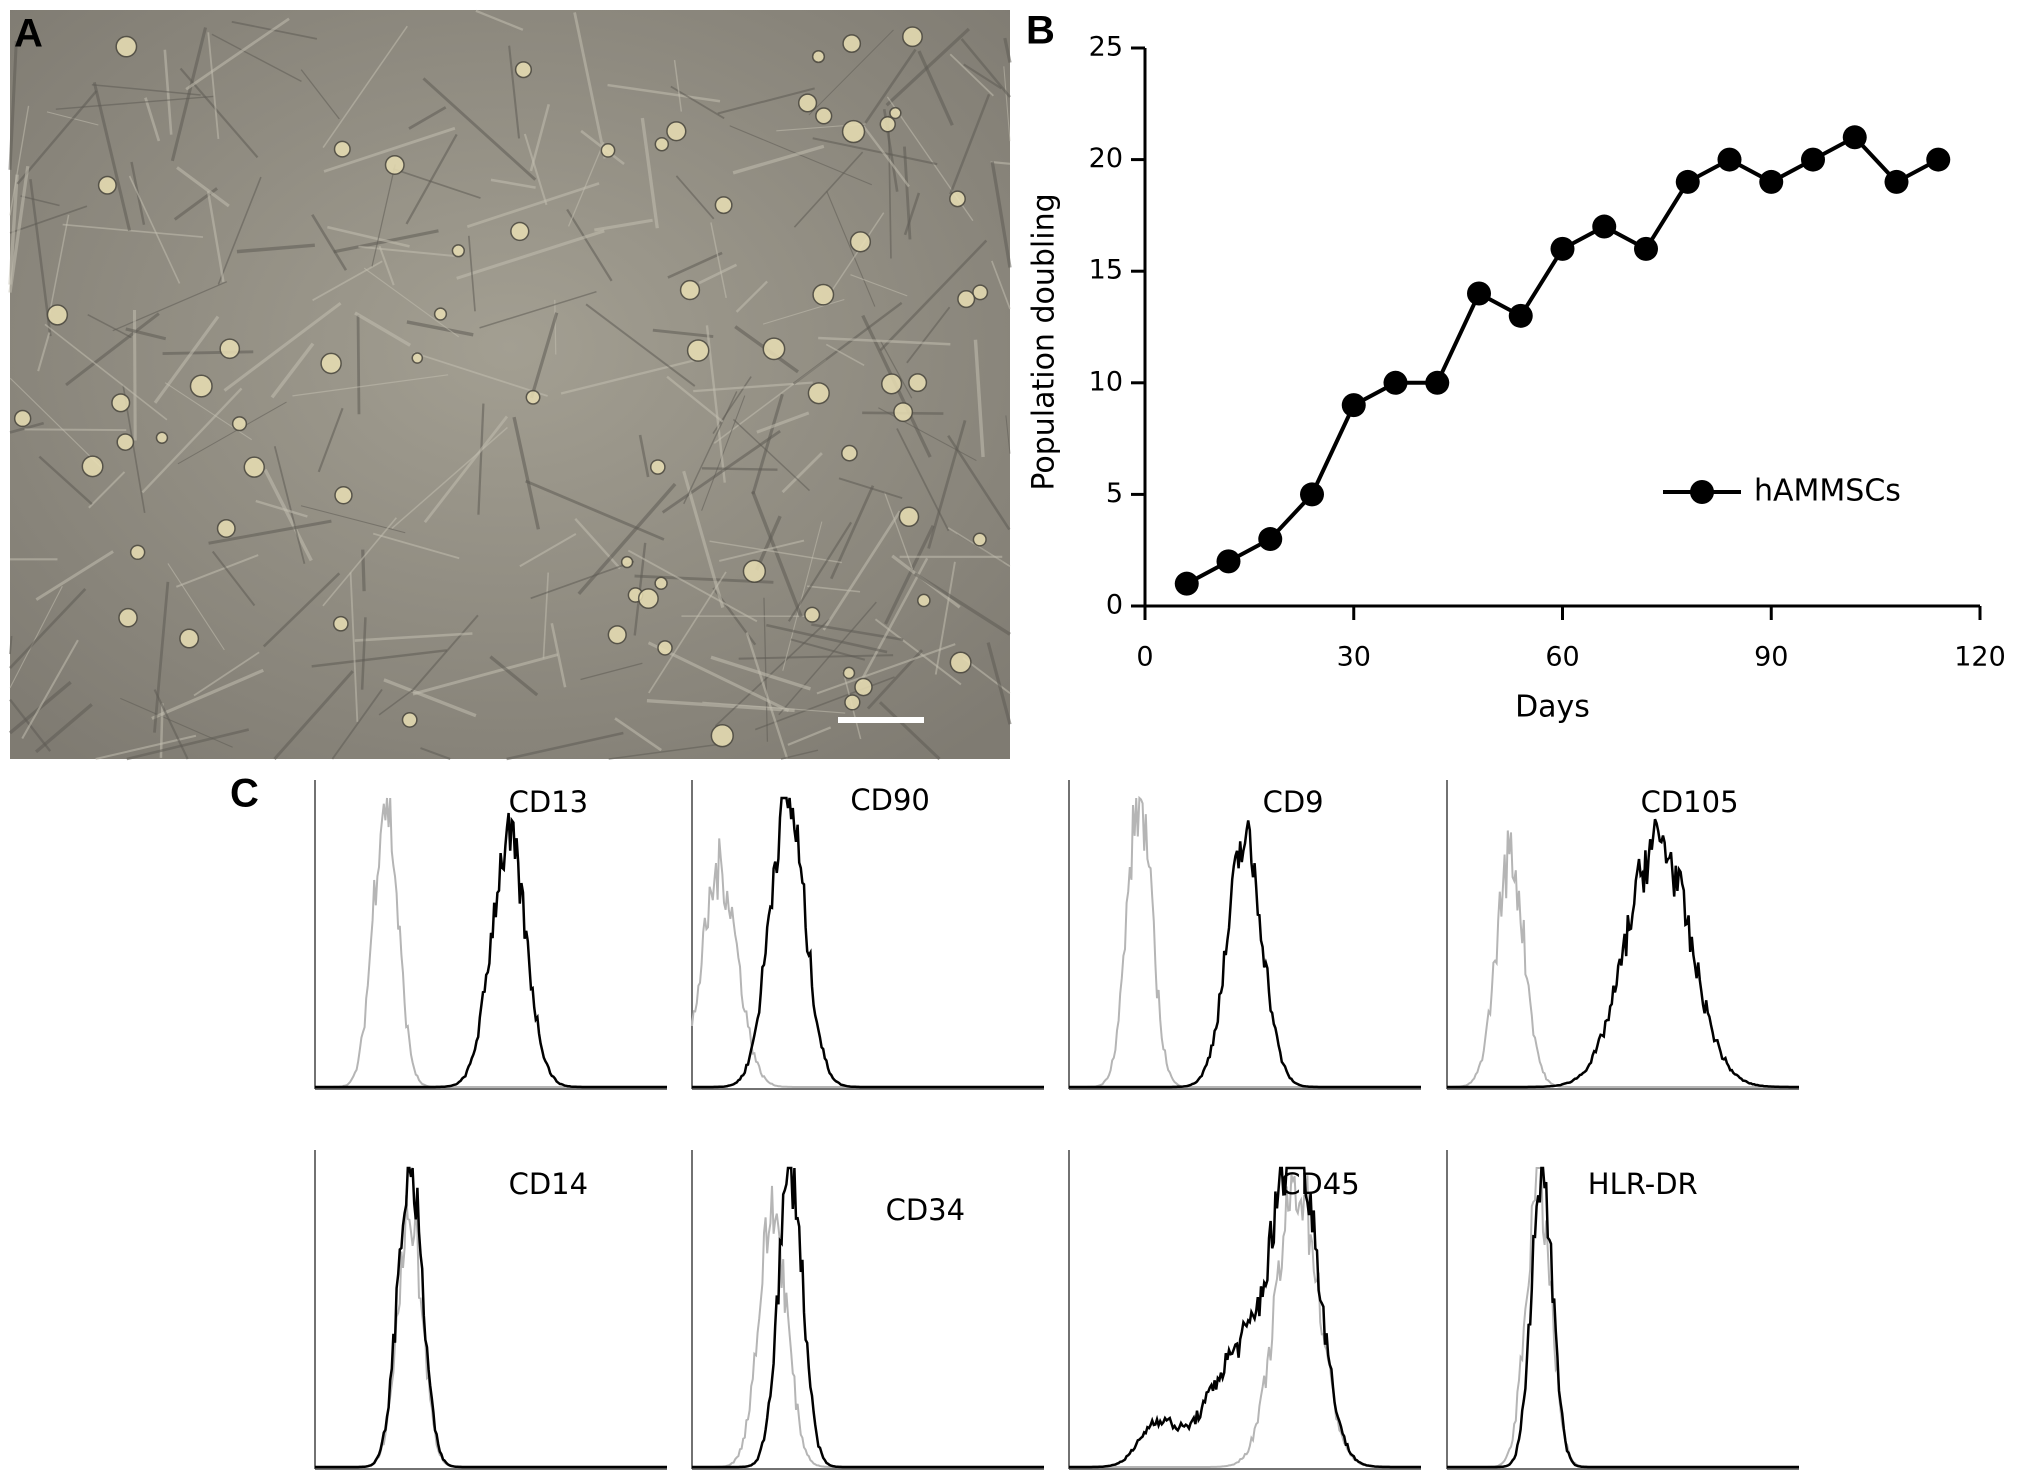 The image size is (2031, 1479). Describe the element at coordinates (1552, 707) in the screenshot. I see `x-axis-title: Days` at that location.